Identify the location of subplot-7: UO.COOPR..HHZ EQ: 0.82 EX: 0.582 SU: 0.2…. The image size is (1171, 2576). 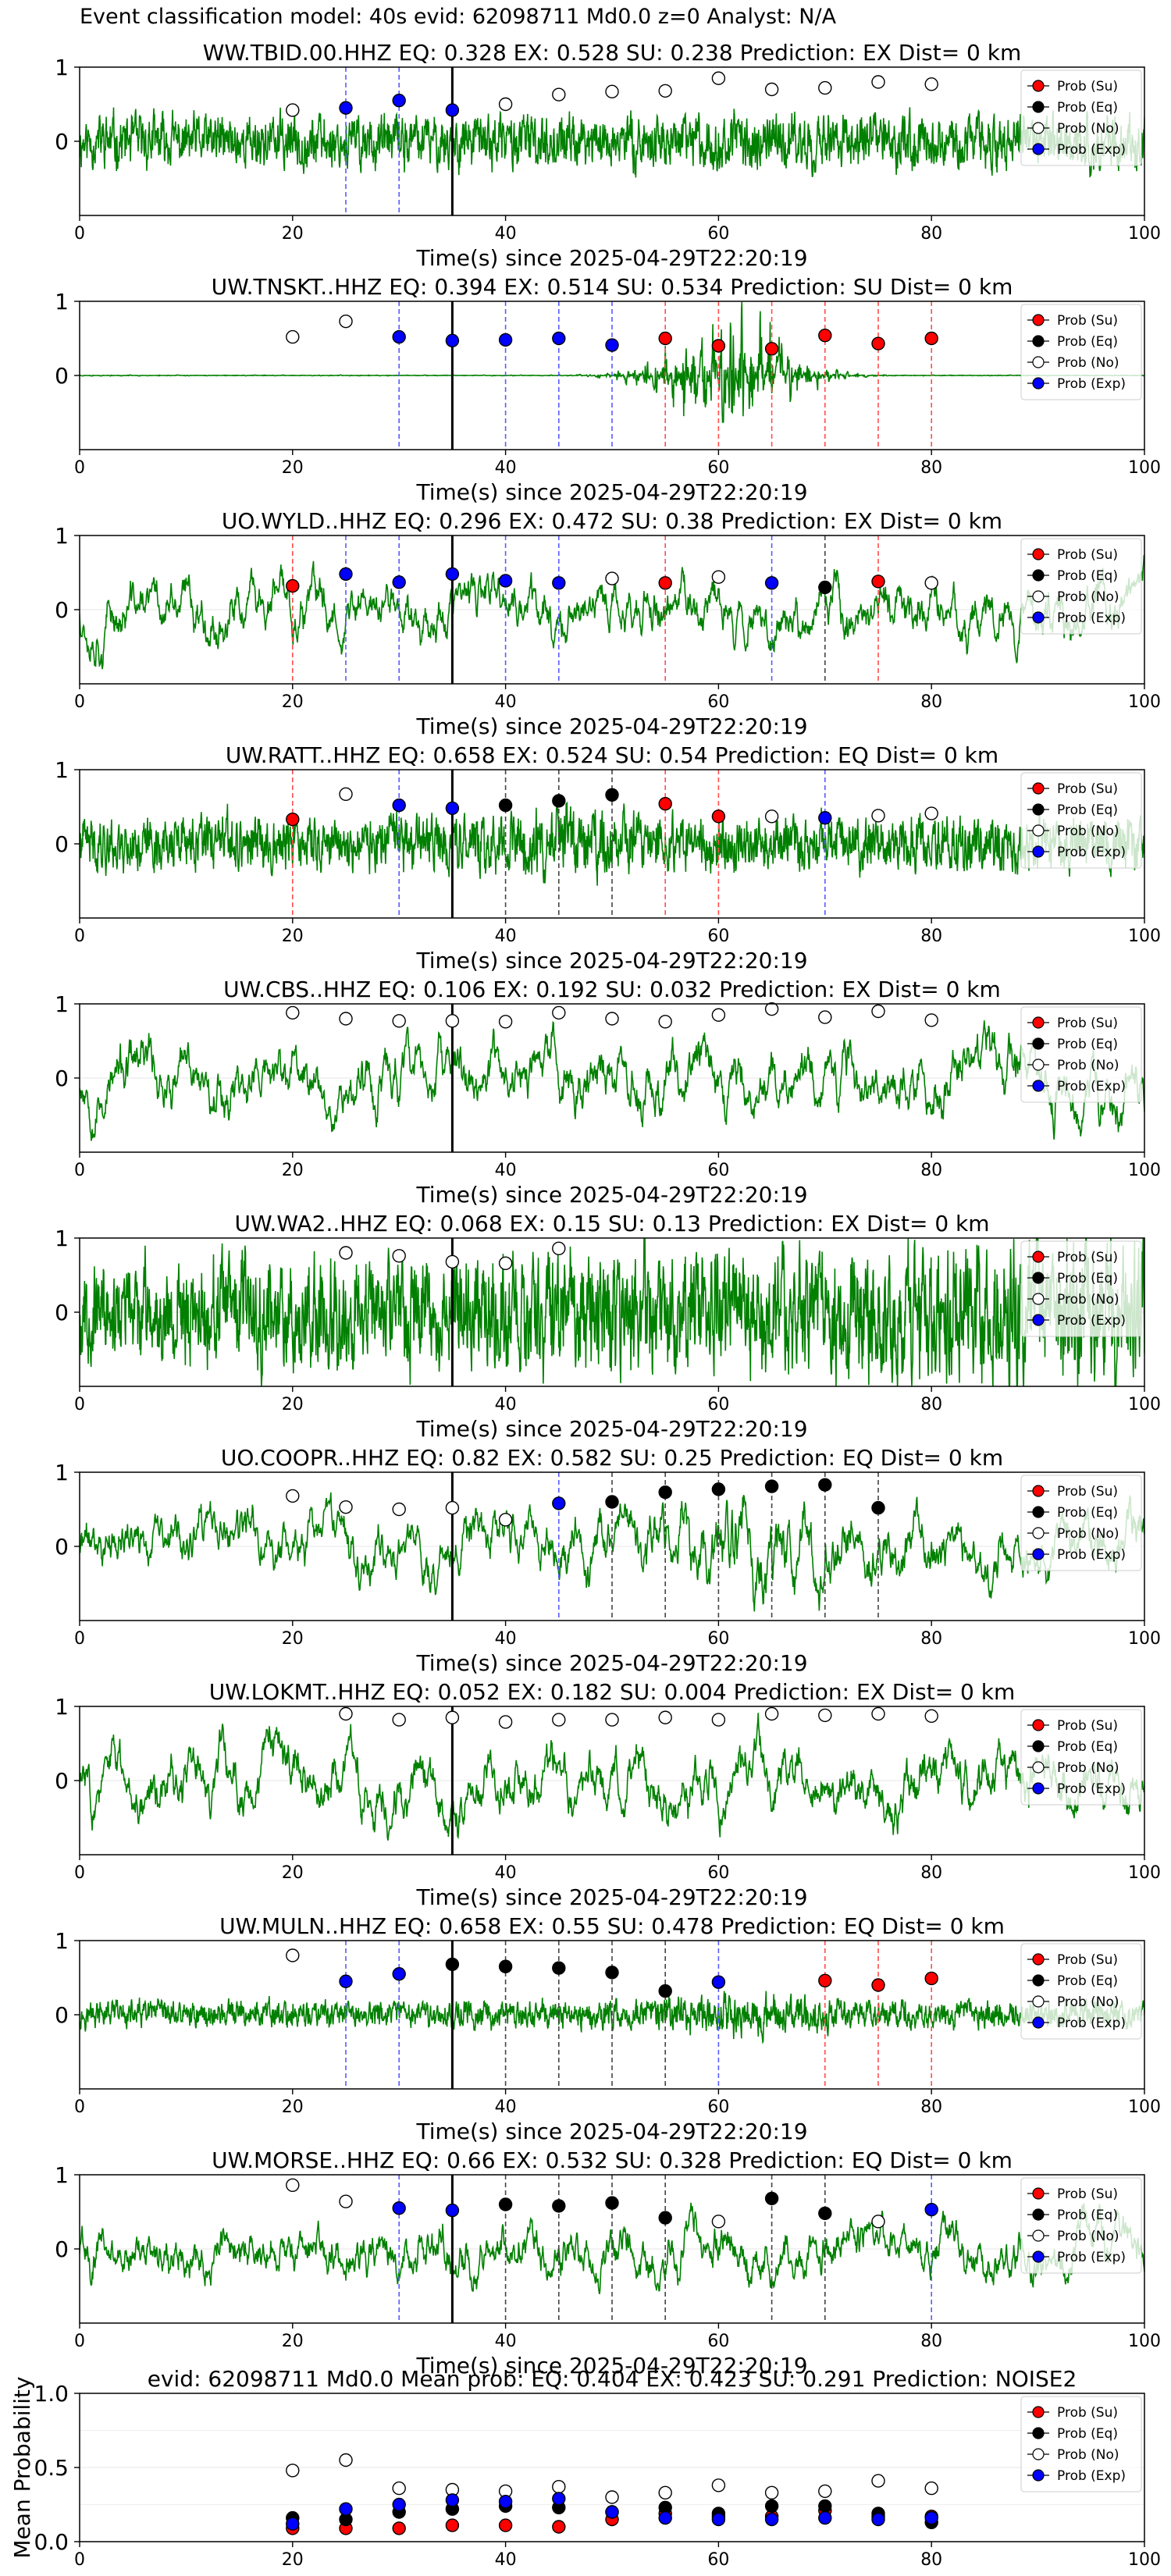
(608, 1560).